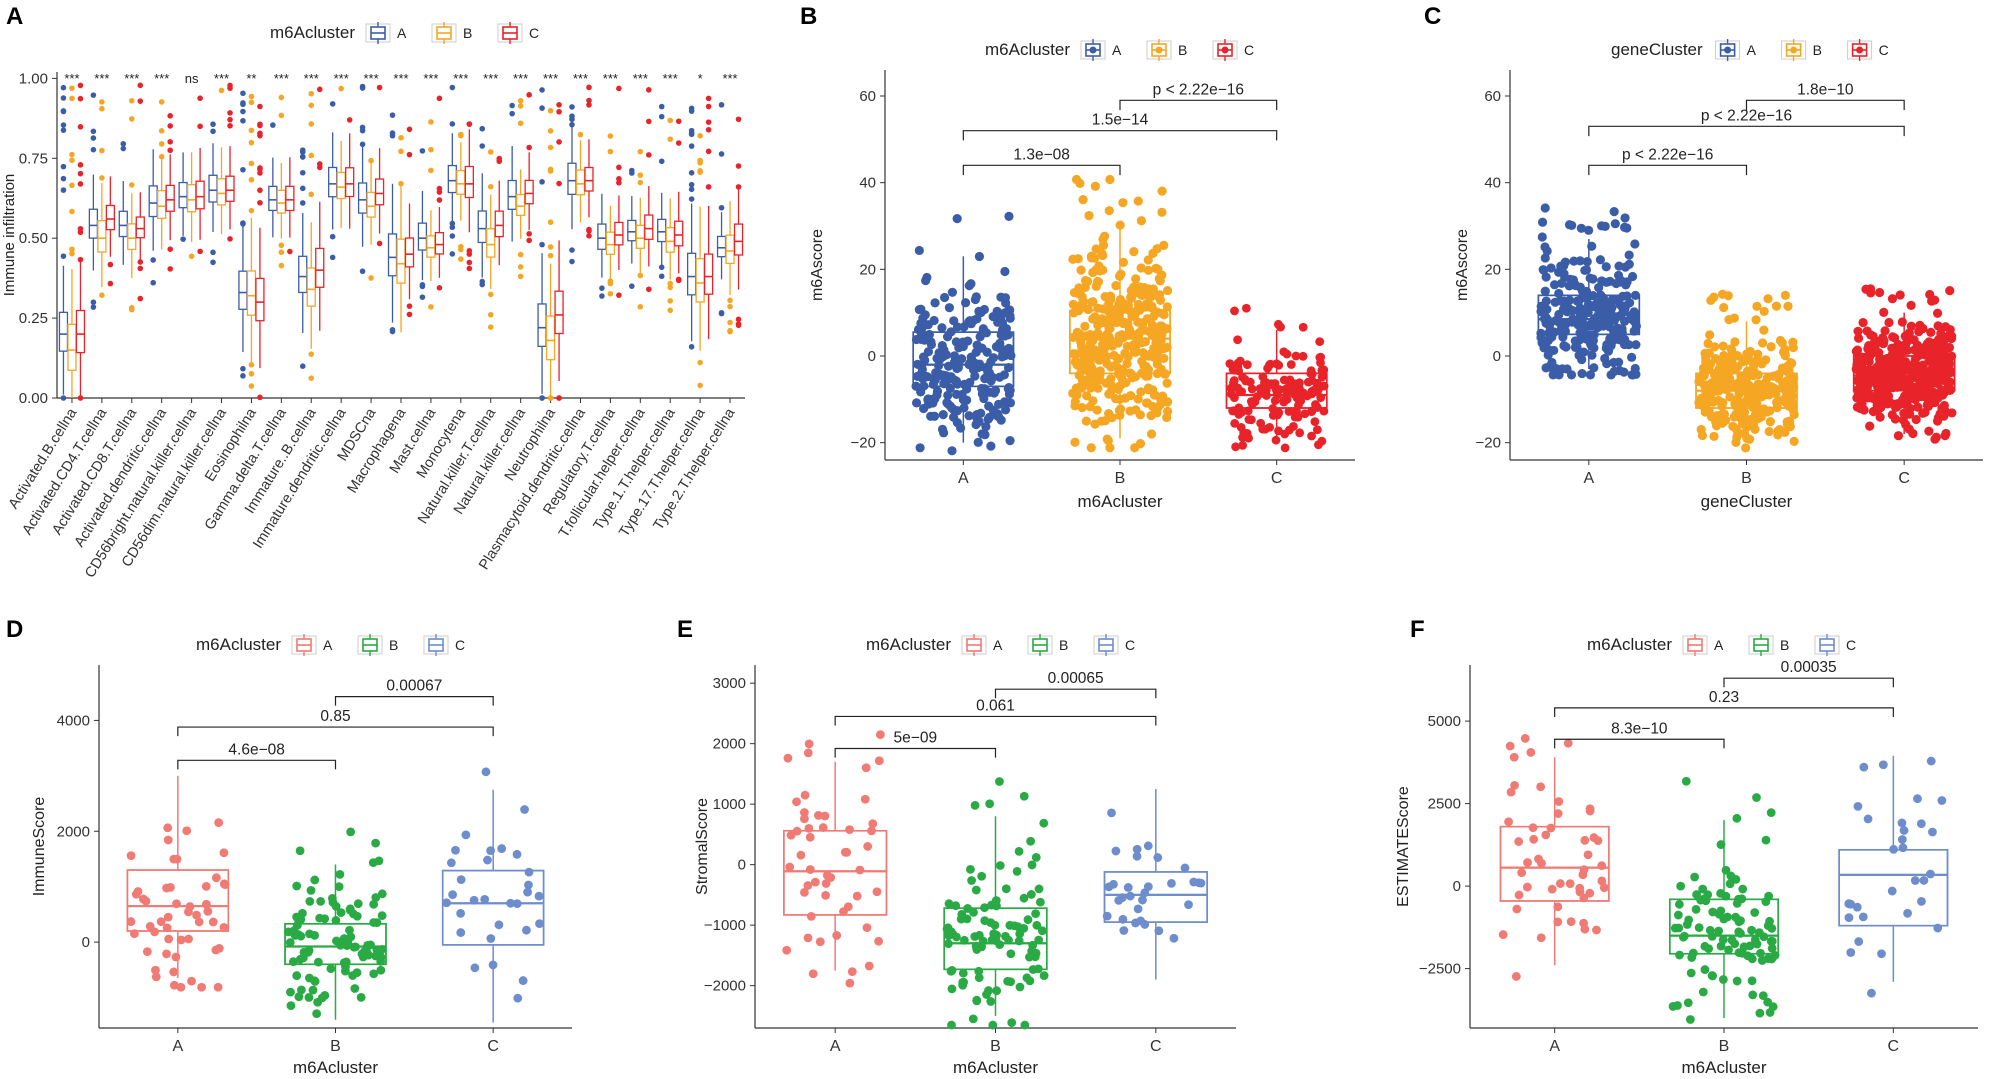  I want to click on legend: m6Acluster A B C, so click(1721, 645).